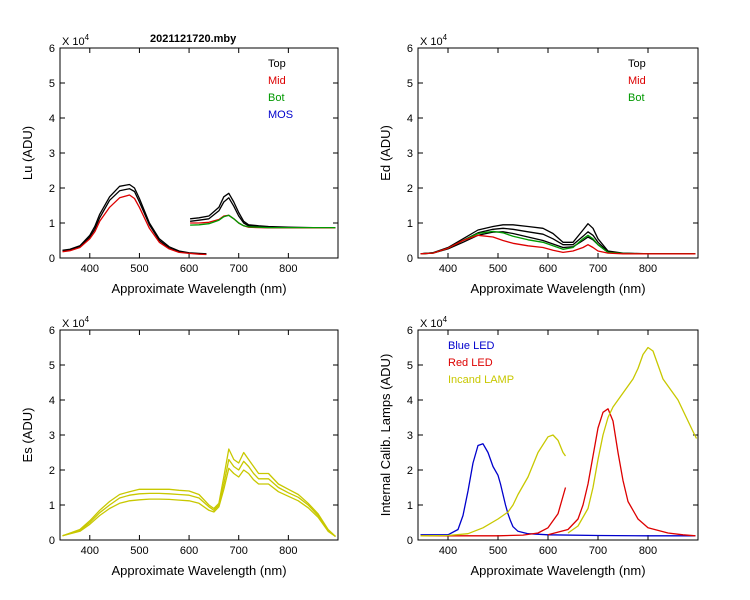  What do you see at coordinates (263, 221) in the screenshot?
I see `series-line-bot` at bounding box center [263, 221].